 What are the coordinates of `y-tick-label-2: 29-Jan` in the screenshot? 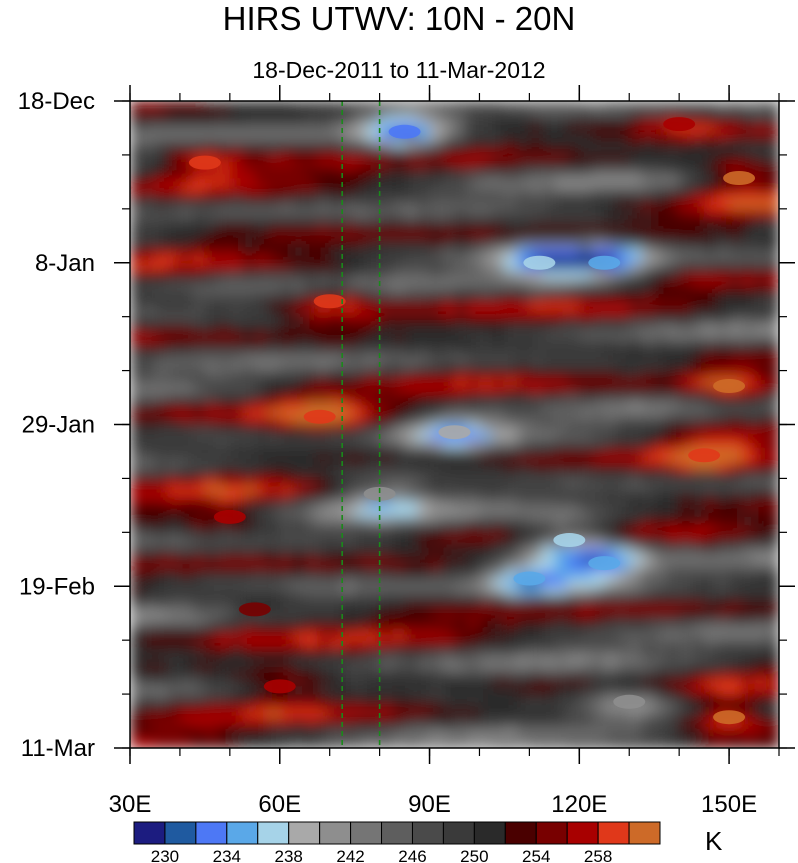 It's located at (58, 425).